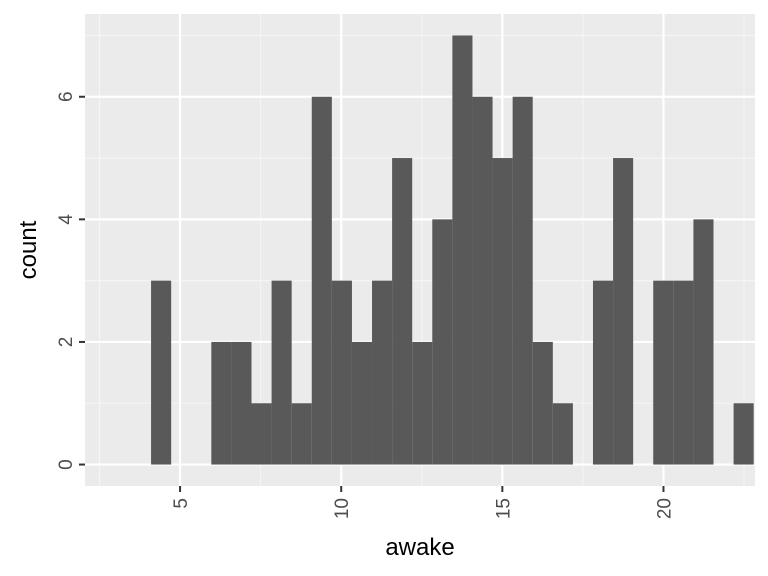 This screenshot has width=768, height=576. I want to click on y-axis-ticks: 0 2 4 6, so click(70, 280).